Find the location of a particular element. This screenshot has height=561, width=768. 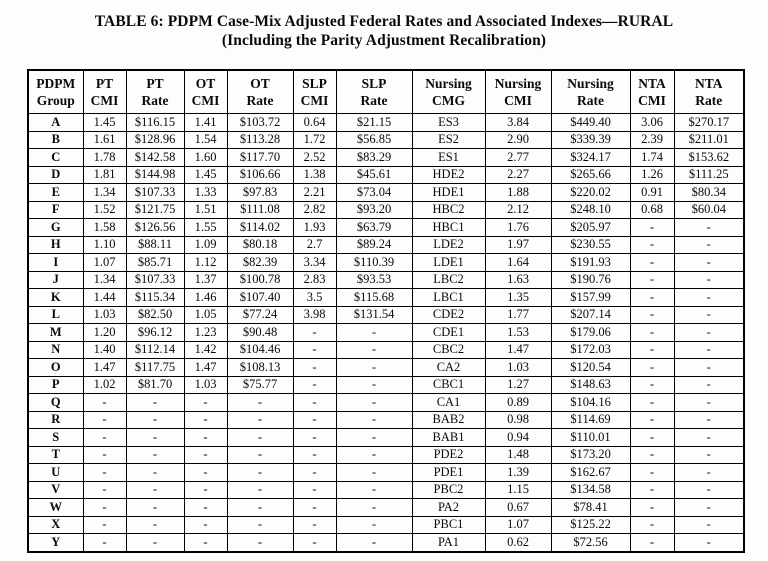

cell: $114.02 is located at coordinates (260, 227).